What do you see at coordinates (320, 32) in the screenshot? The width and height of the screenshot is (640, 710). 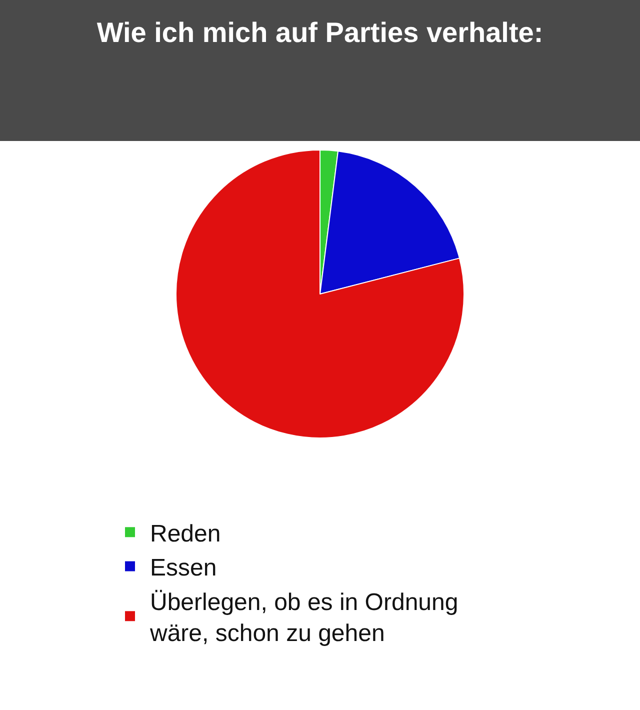 I see `chart-title: Wie ich mich auf Parties verhalte:` at bounding box center [320, 32].